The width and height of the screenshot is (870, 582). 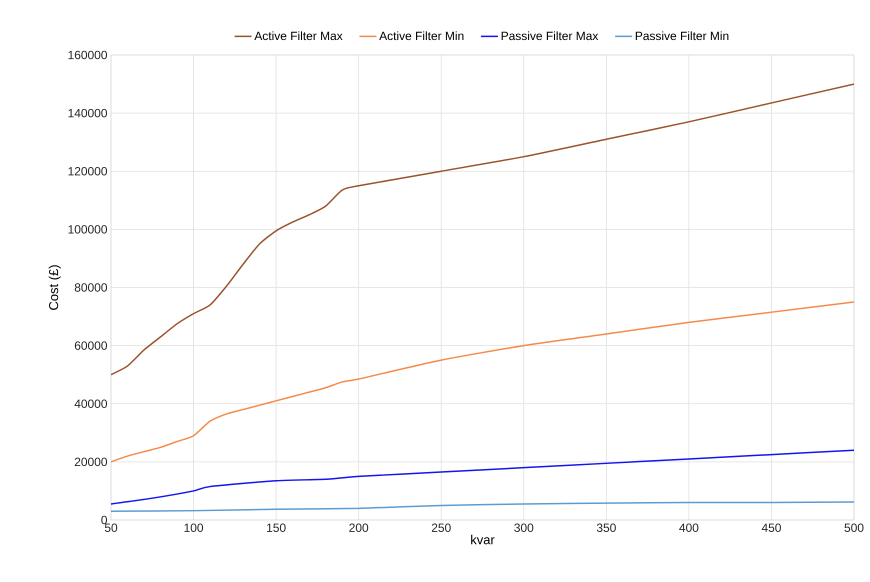 I want to click on y-tick-label: 140000, so click(x=88, y=113).